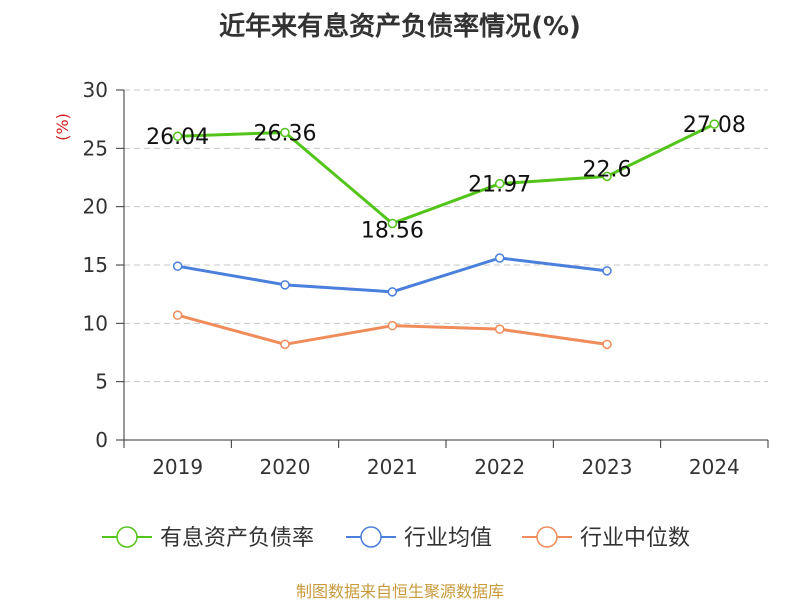  I want to click on source-footer: 制图数据来自恒生聚源数据库, so click(399, 591).